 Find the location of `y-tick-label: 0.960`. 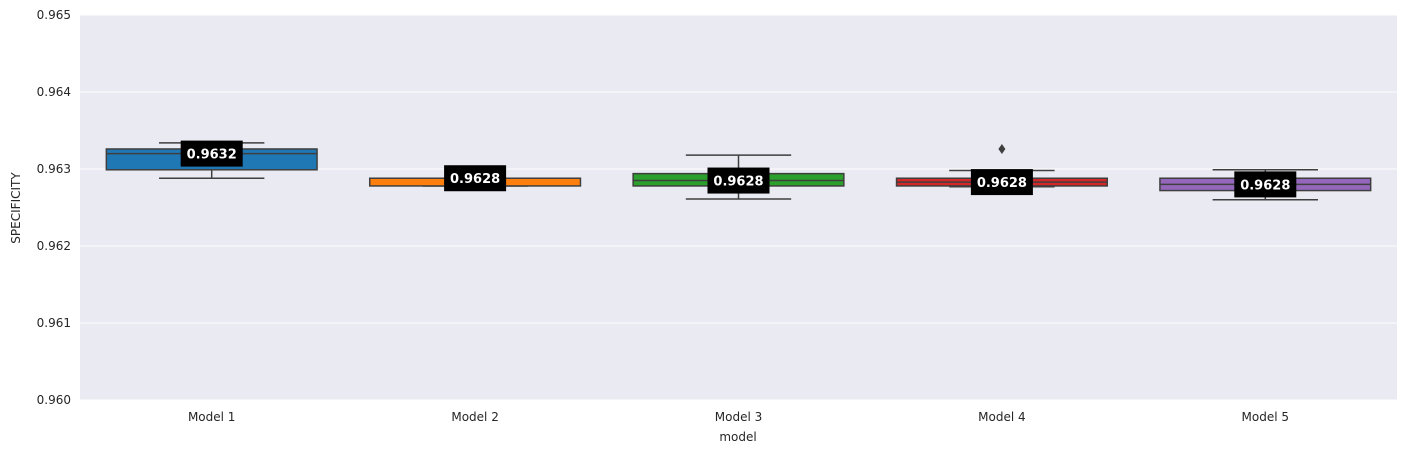

y-tick-label: 0.960 is located at coordinates (54, 400).